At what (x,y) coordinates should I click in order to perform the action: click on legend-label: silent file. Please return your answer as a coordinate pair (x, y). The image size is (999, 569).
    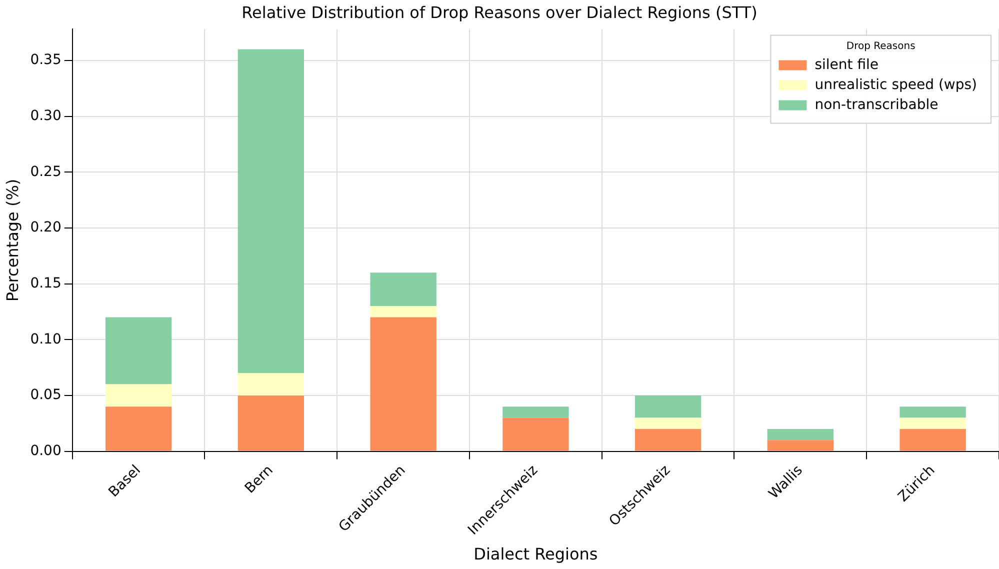
    Looking at the image, I should click on (846, 64).